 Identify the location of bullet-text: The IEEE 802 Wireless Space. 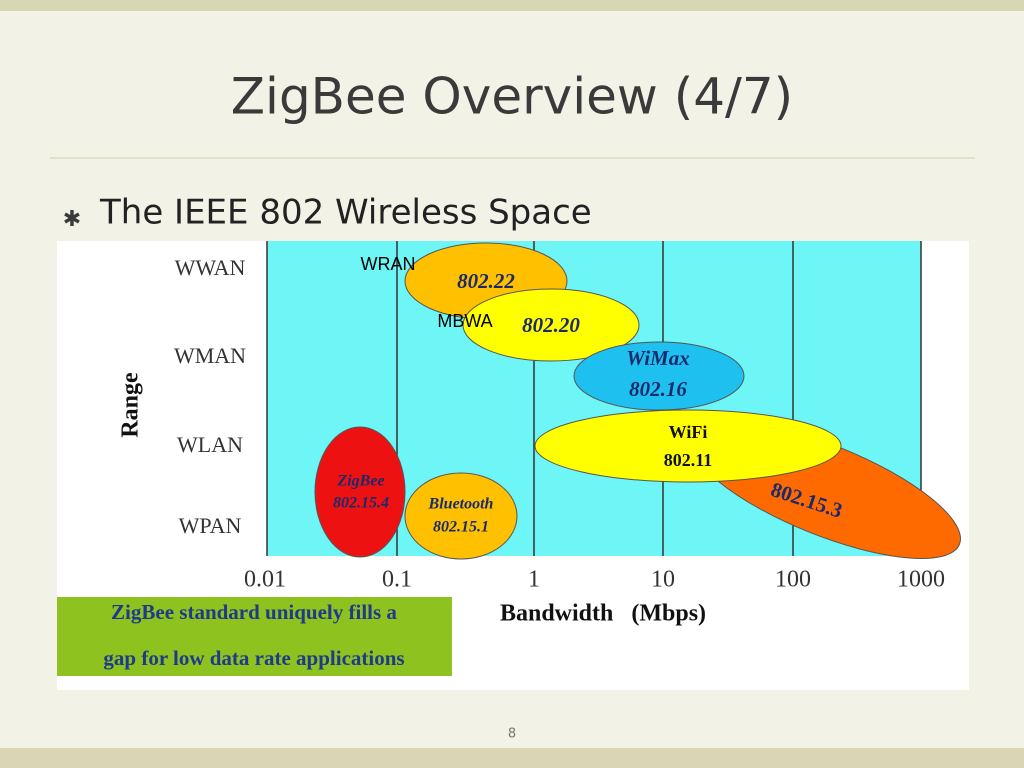
(345, 213).